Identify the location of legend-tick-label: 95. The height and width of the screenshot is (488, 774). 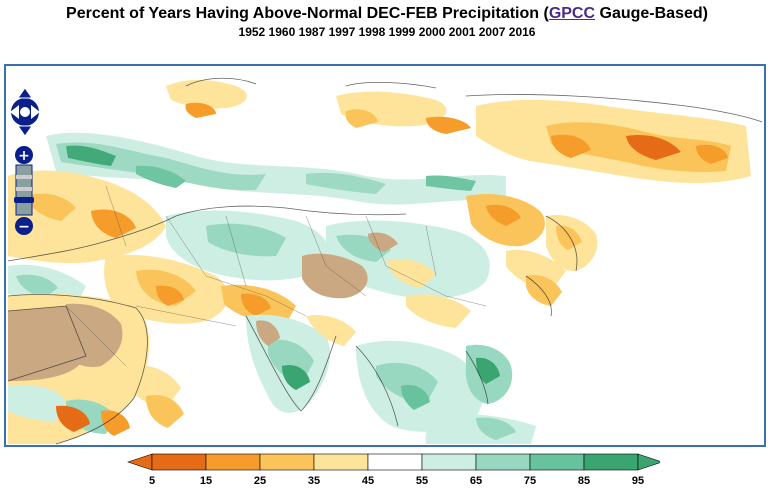
(638, 481).